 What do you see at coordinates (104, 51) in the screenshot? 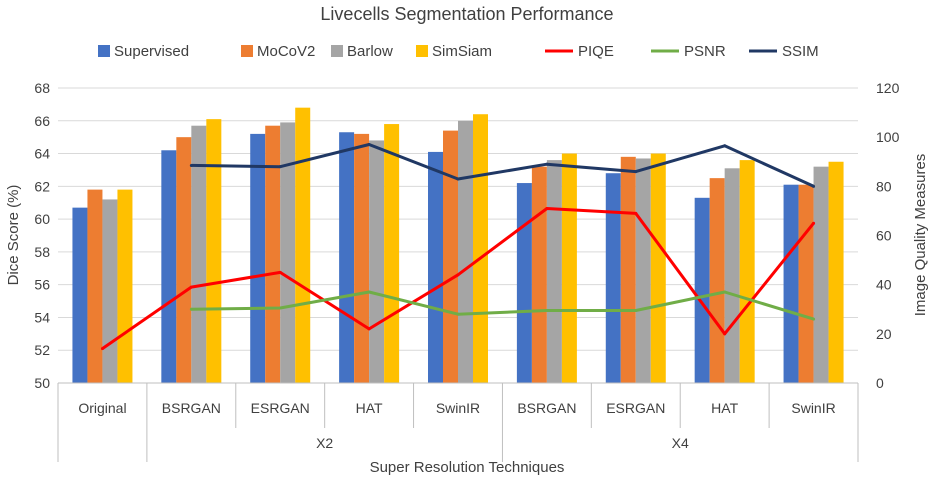
I see `legend-swatch-supervised` at bounding box center [104, 51].